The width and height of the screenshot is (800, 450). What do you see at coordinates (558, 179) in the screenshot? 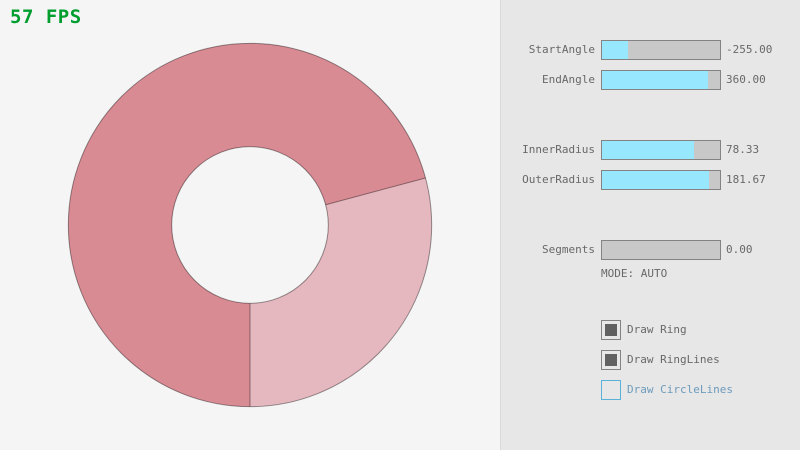
I see `slider-label: OuterRadius` at bounding box center [558, 179].